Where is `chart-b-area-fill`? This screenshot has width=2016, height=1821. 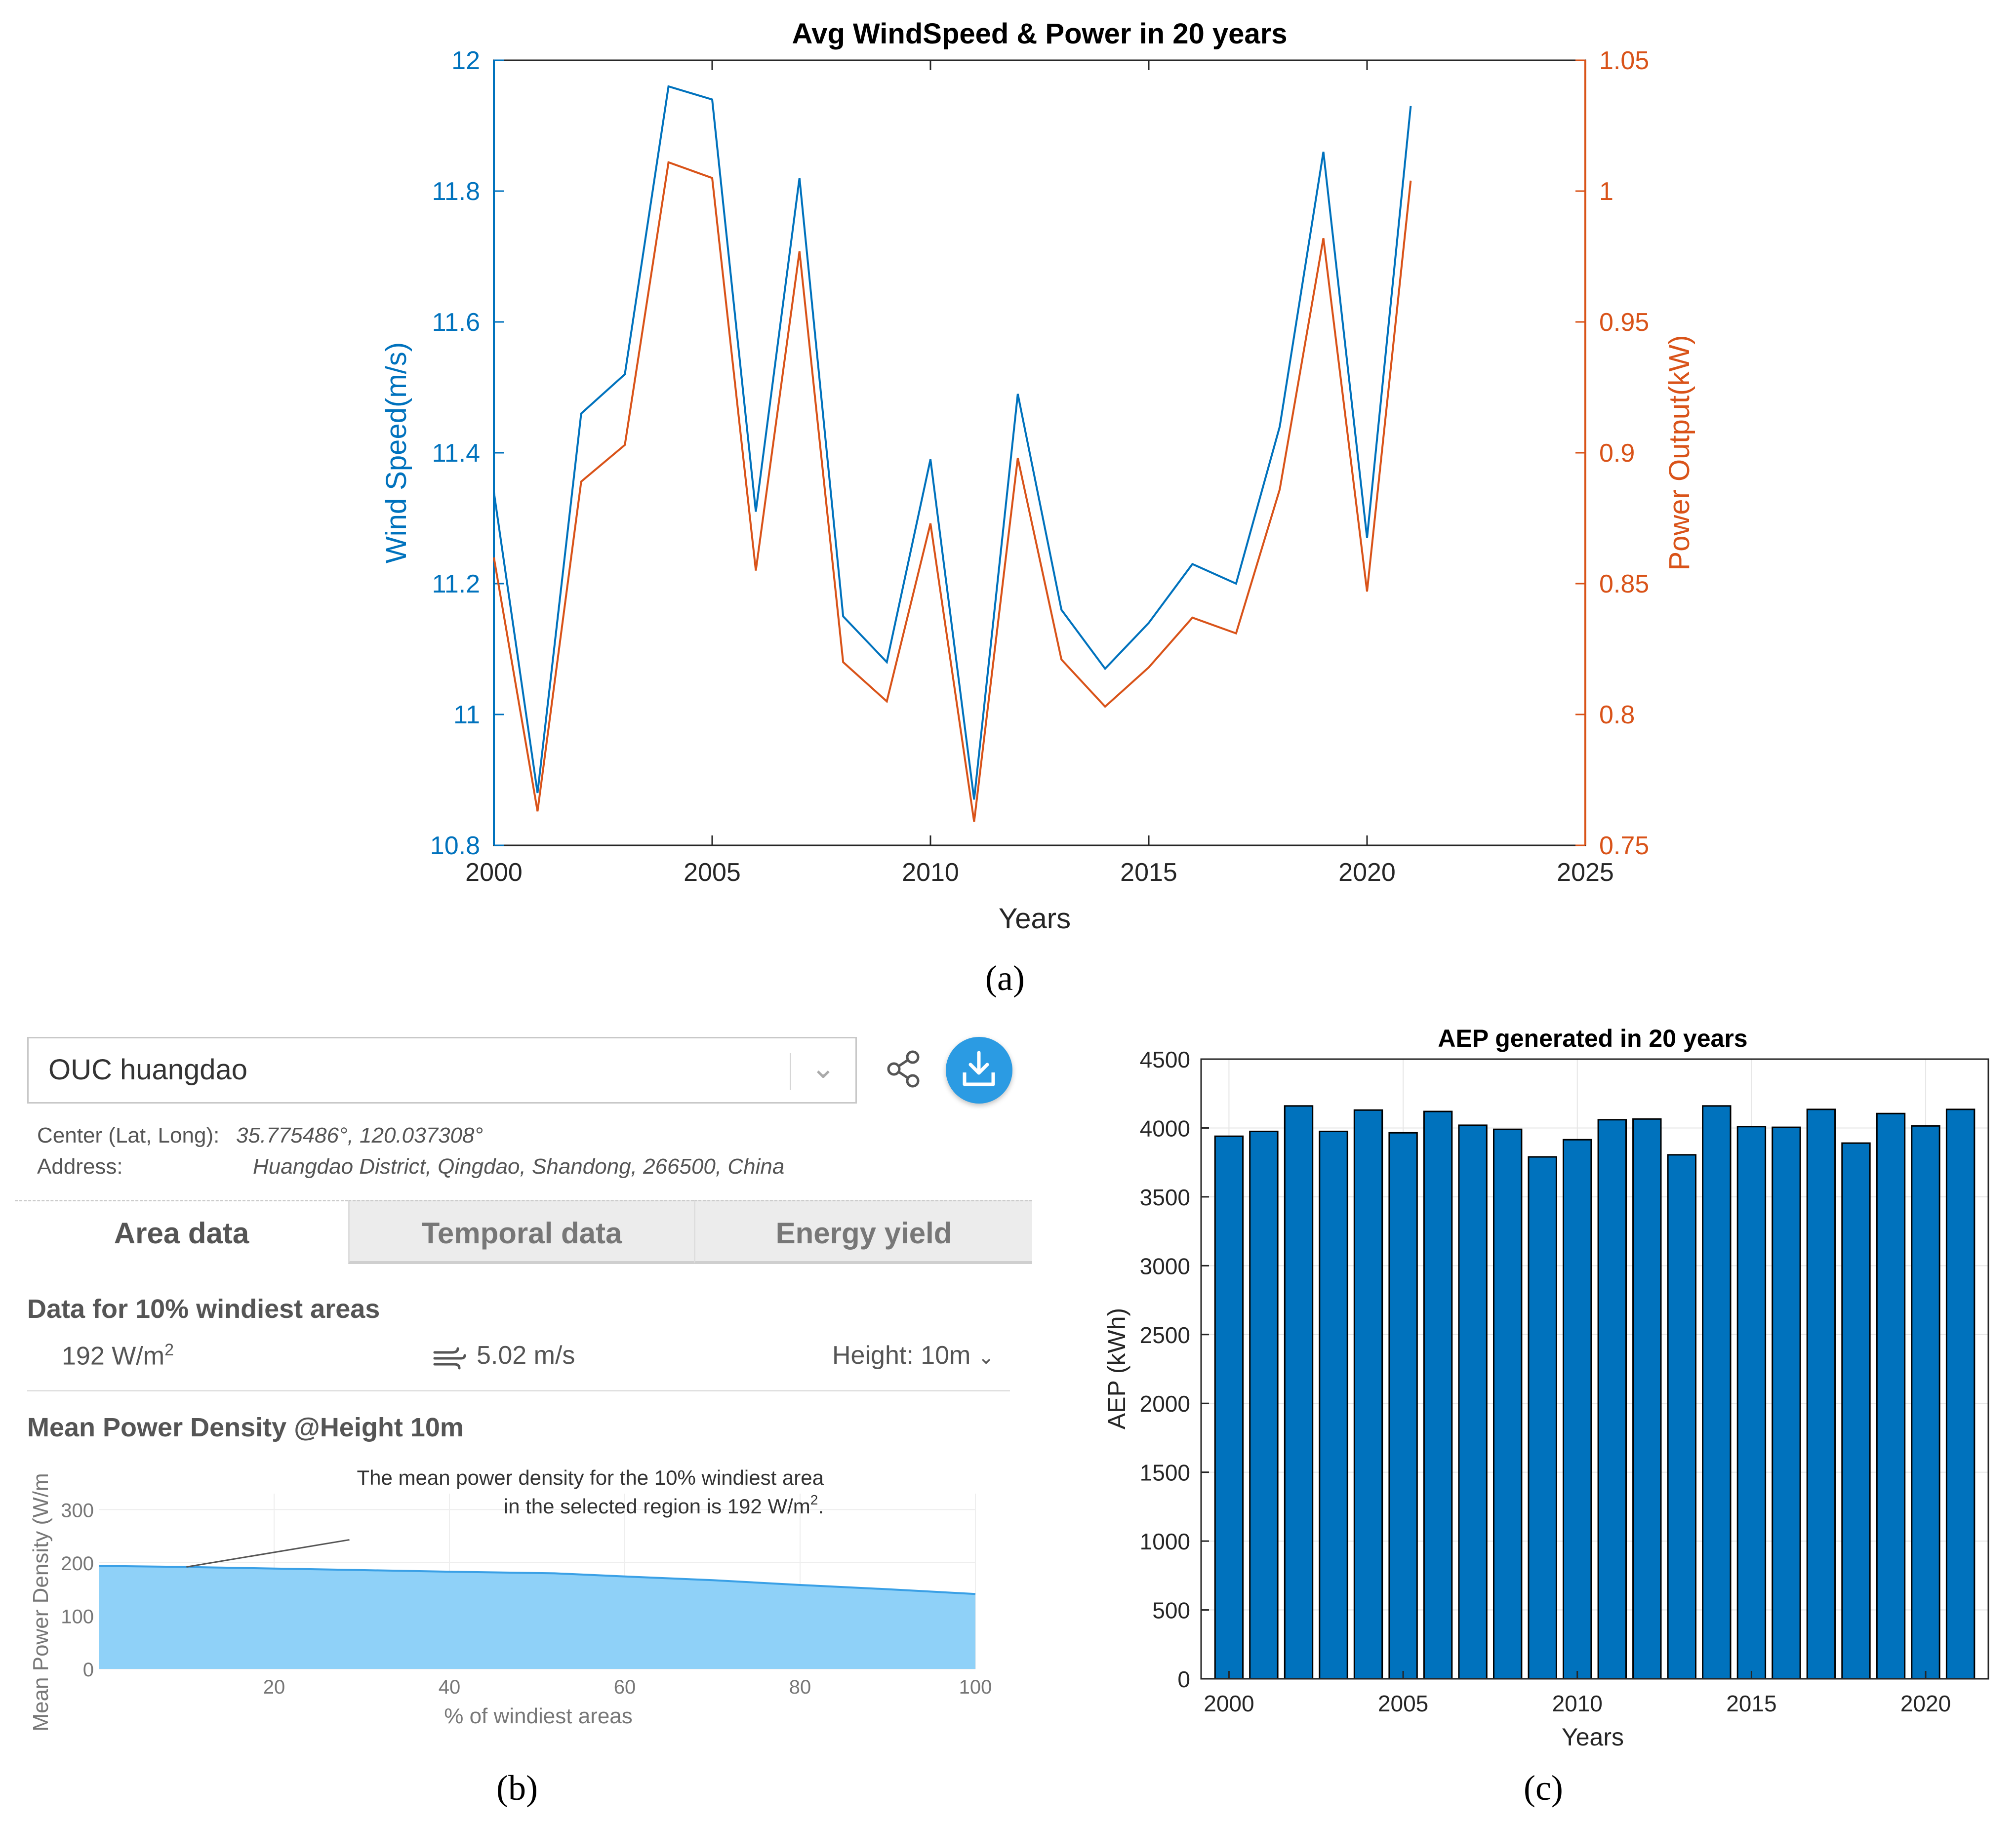
chart-b-area-fill is located at coordinates (537, 1617).